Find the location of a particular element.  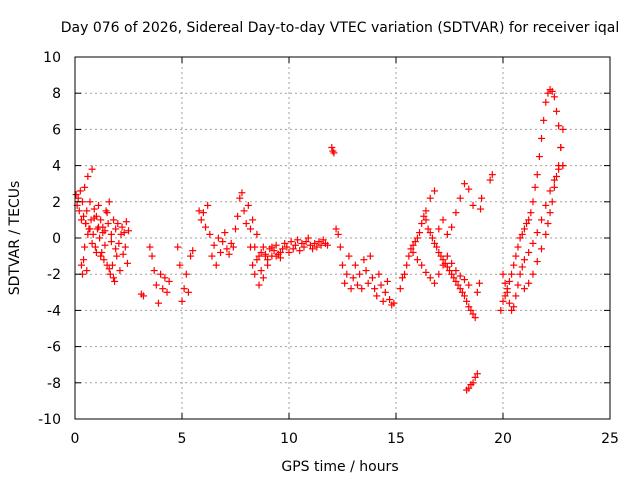

y-tick-label: -10 is located at coordinates (49, 420).